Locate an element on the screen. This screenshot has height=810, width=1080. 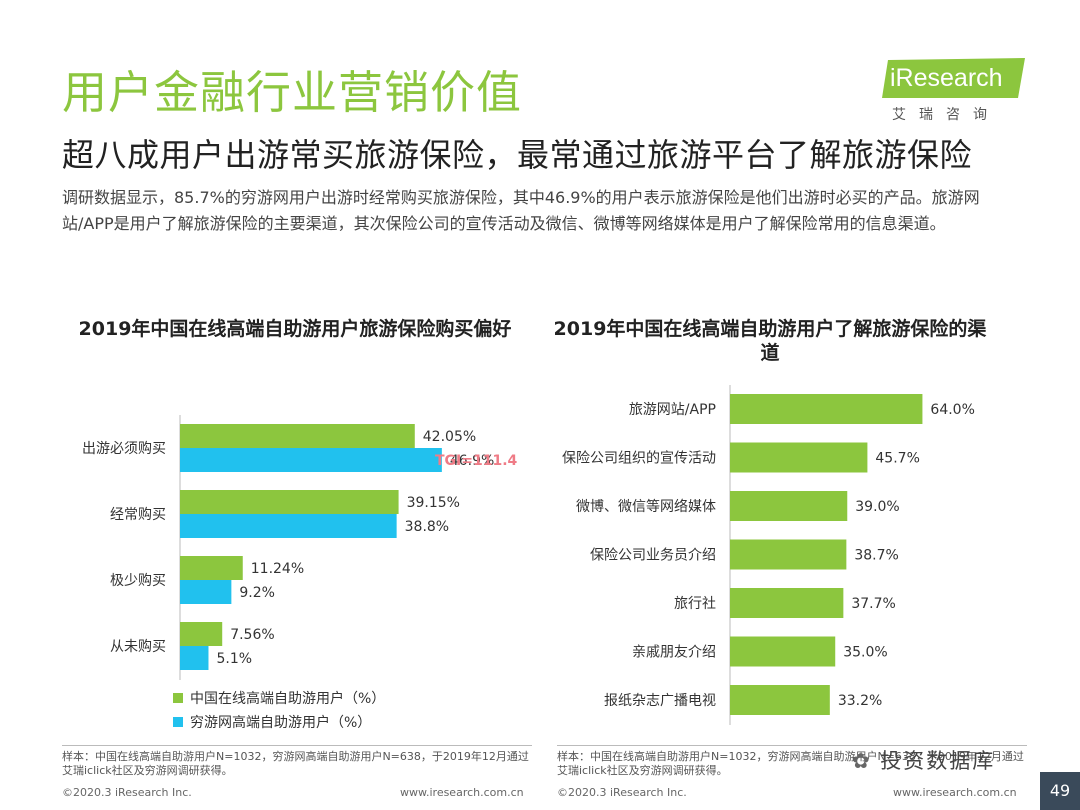
logo-badge is located at coordinates (953, 78).